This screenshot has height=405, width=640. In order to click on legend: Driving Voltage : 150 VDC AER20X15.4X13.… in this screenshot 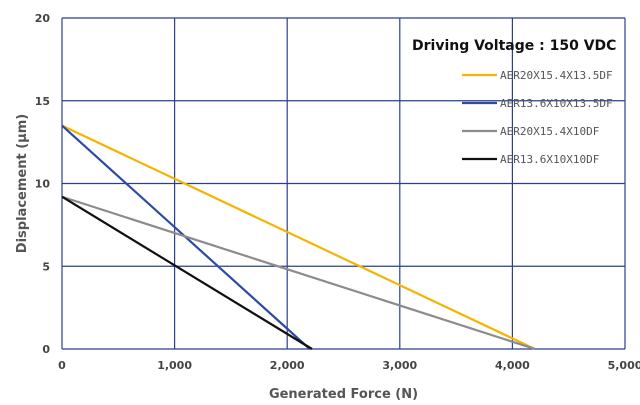, I will do `click(514, 102)`.